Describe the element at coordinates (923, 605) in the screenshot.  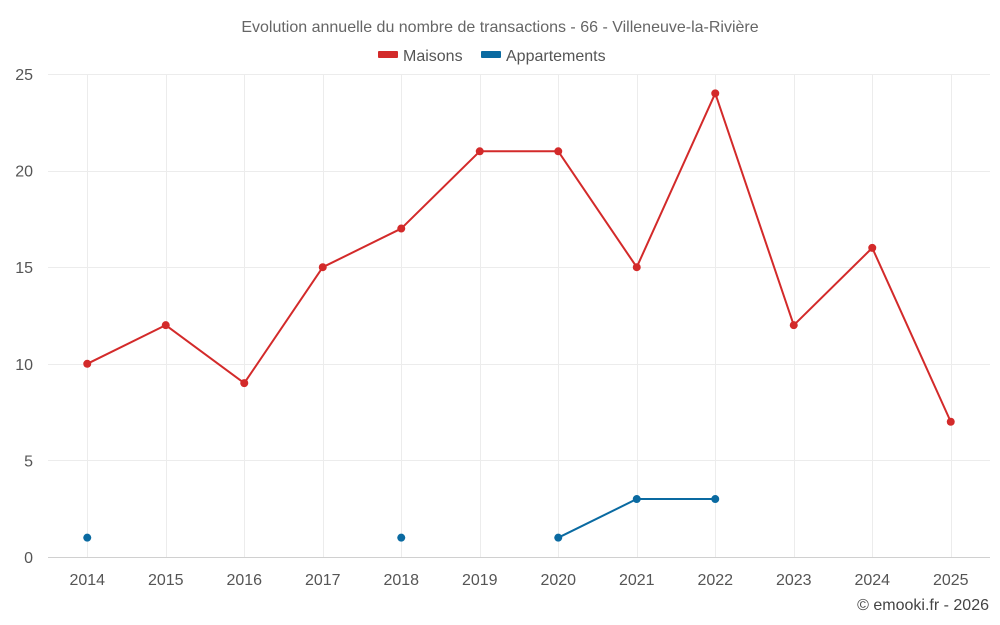
I see `credit: © emooki.fr - 2026` at that location.